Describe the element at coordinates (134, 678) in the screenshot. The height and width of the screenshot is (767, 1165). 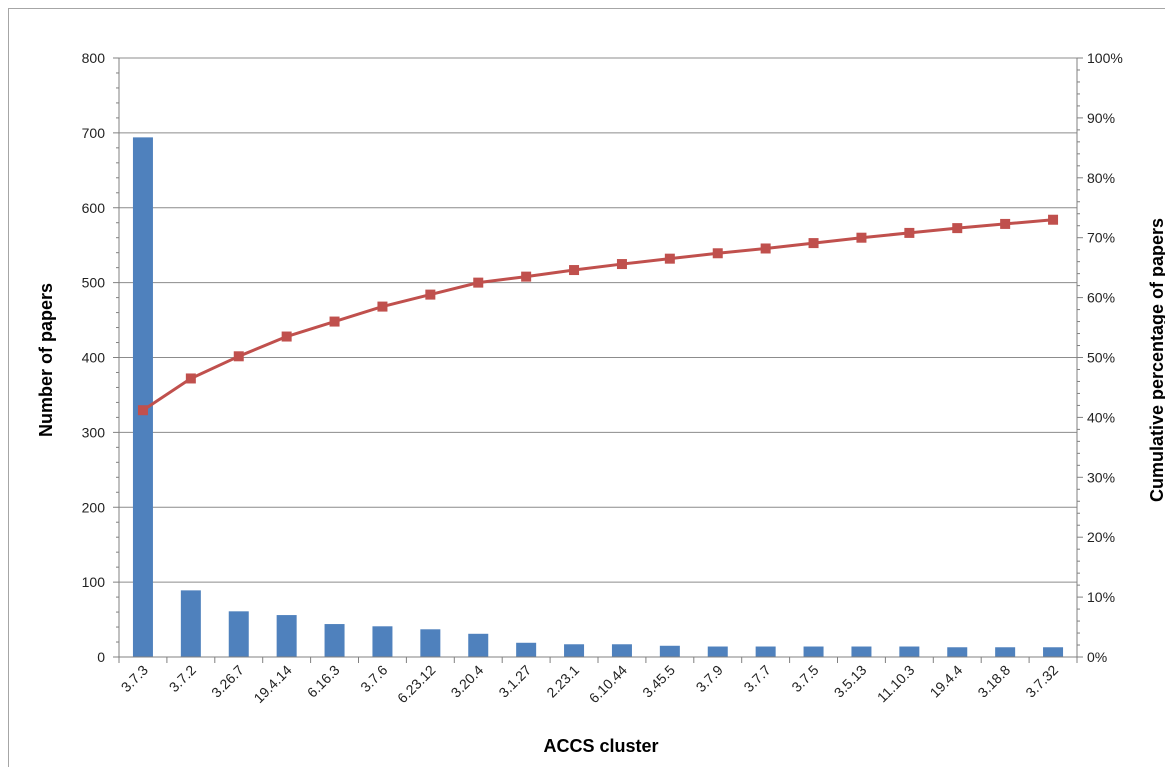
I see `x-tick-label: 3.7.3` at that location.